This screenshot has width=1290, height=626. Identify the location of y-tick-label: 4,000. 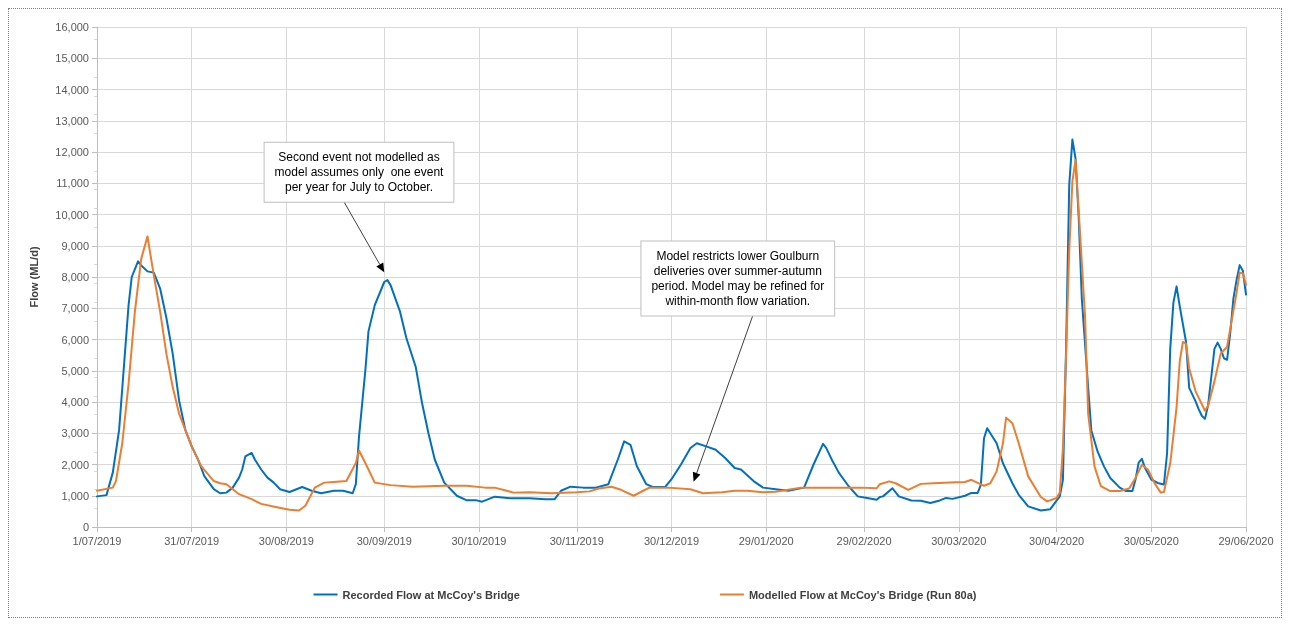
(75, 402).